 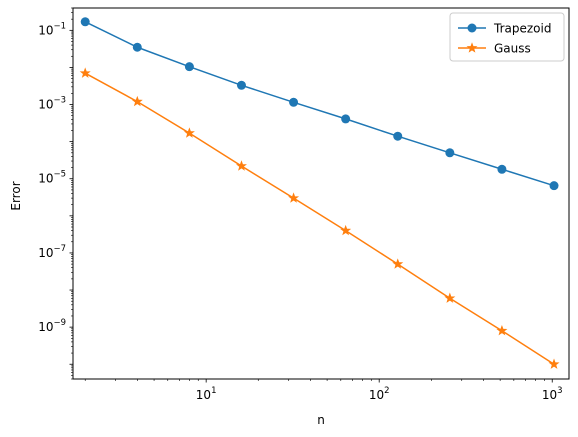 I want to click on x-tick-label-exponent: 2, so click(x=386, y=391).